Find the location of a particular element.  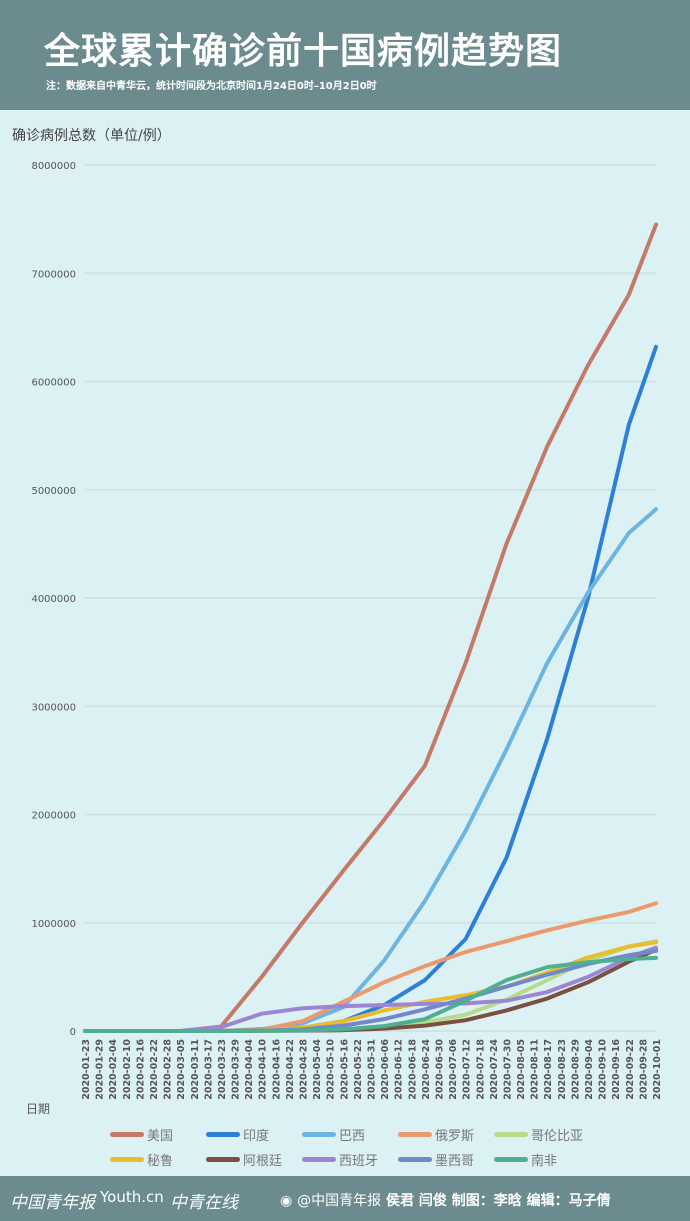

x-tick-label: 2020-02-04 is located at coordinates (113, 1069).